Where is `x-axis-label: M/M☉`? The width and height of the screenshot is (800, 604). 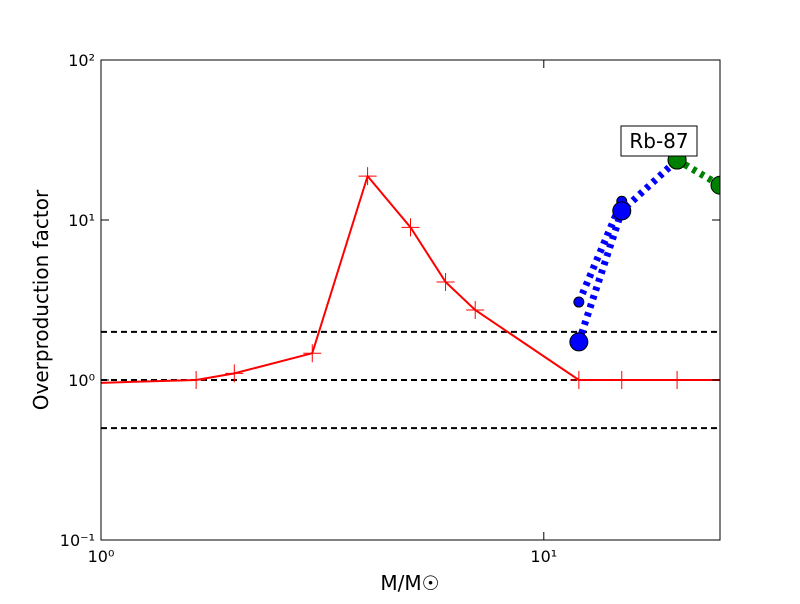
x-axis-label: M/M☉ is located at coordinates (409, 583).